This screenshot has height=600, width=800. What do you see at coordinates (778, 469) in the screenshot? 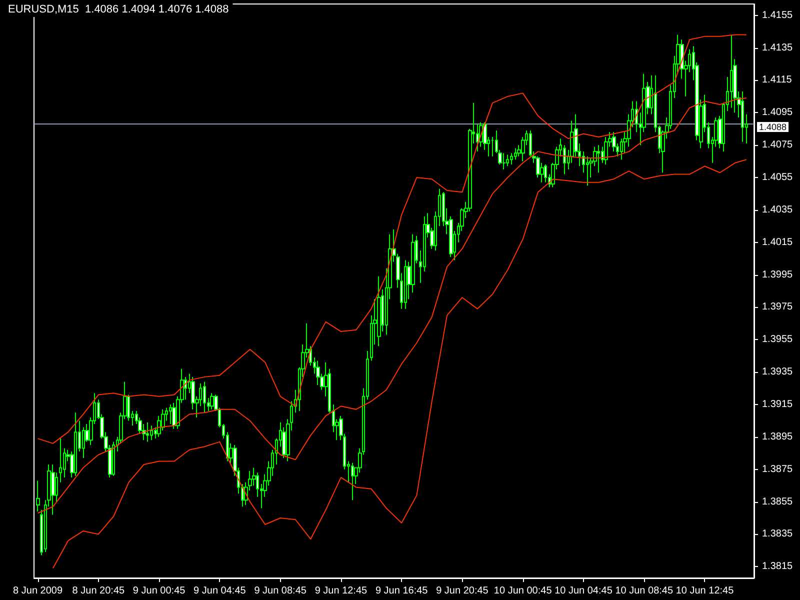
I see `y-tick-label: 1.3875` at bounding box center [778, 469].